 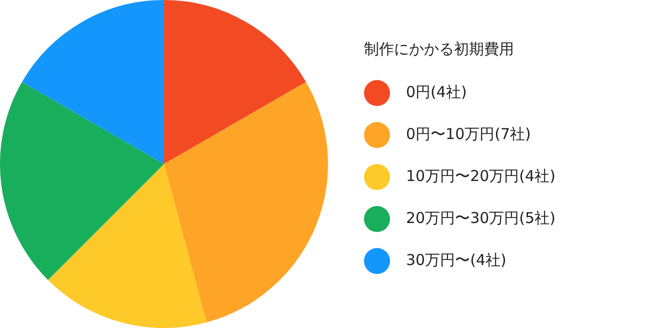 What do you see at coordinates (456, 260) in the screenshot?
I see `legend-label: 30万円〜(4社)` at bounding box center [456, 260].